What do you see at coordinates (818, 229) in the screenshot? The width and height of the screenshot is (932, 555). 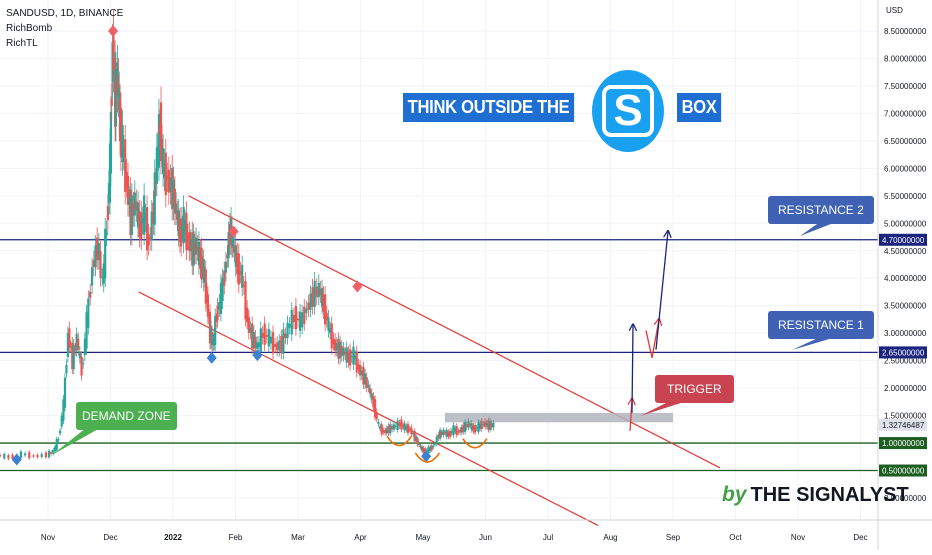 I see `resistance-2-pointer` at bounding box center [818, 229].